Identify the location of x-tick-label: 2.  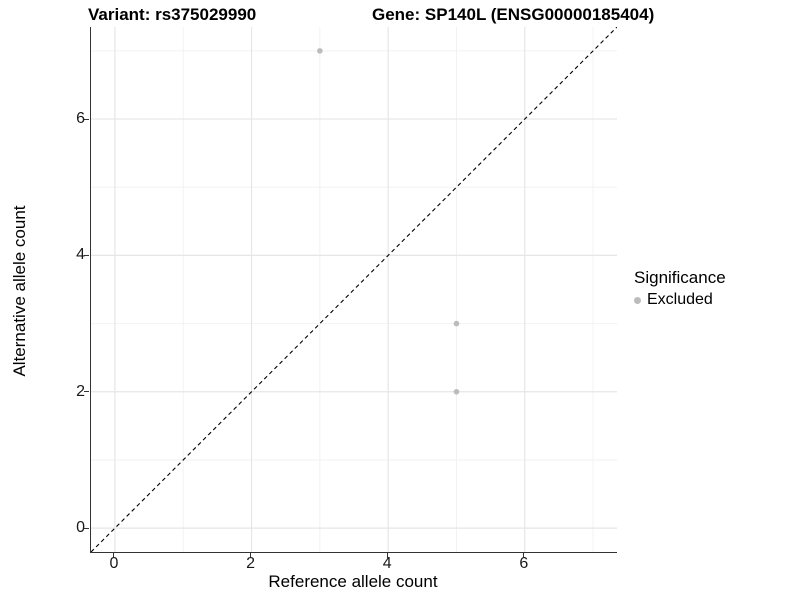
(250, 563).